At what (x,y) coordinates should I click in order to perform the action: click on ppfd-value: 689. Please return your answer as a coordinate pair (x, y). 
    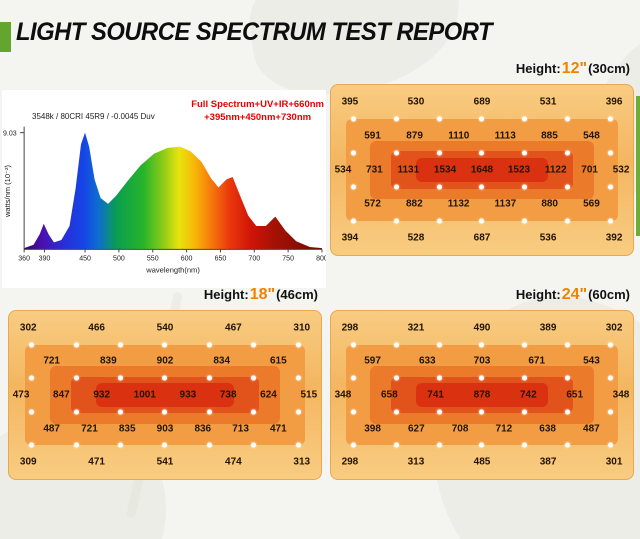
    Looking at the image, I should click on (482, 102).